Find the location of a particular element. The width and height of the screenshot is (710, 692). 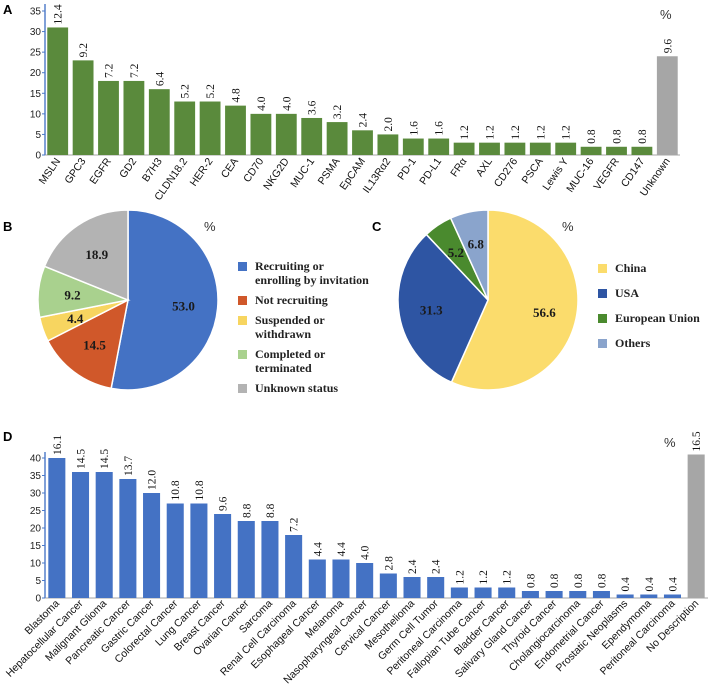

a-category-label: FRα is located at coordinates (458, 167).